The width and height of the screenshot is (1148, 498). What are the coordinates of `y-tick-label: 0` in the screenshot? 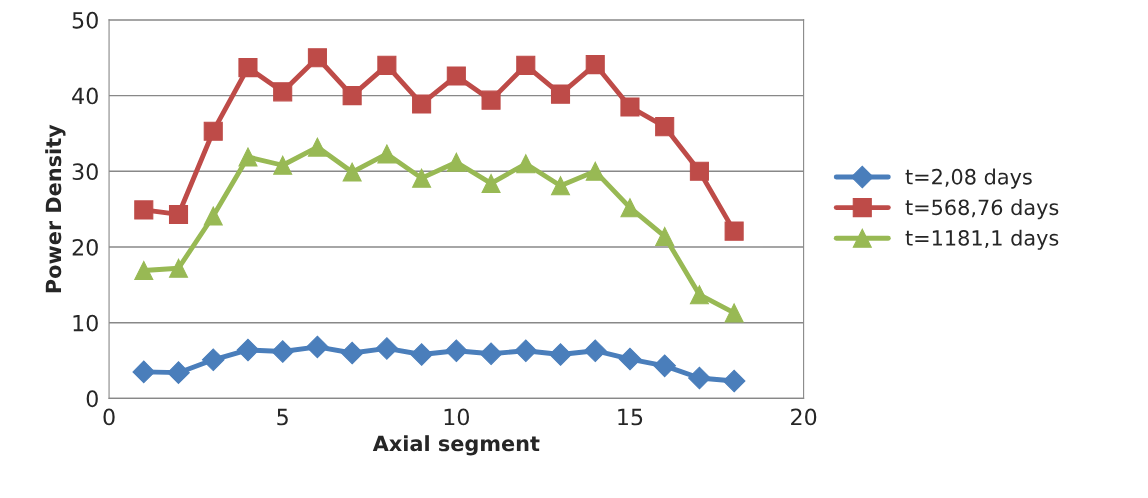 It's located at (92, 399).